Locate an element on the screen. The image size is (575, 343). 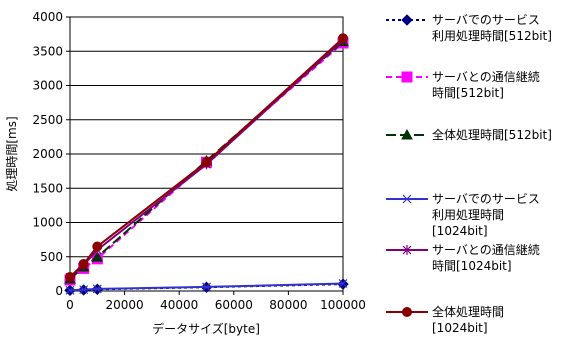
x-tick-label: 80000 is located at coordinates (288, 305).